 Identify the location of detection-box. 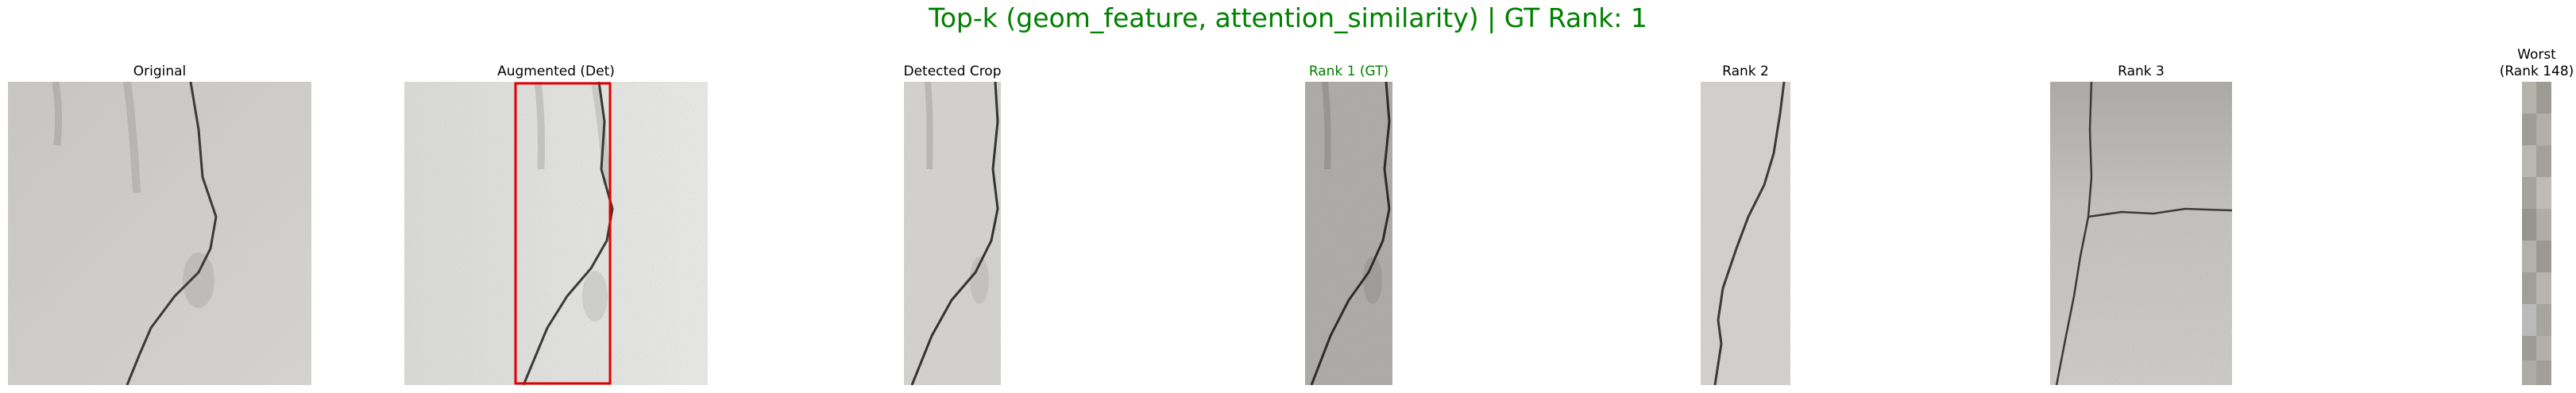
(563, 233).